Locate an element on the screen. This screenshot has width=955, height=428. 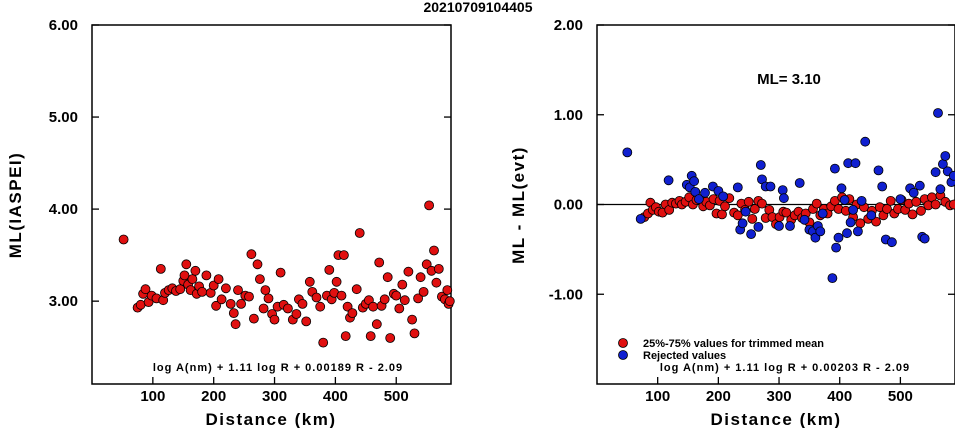
x-tick-label: 300 is located at coordinates (779, 396).